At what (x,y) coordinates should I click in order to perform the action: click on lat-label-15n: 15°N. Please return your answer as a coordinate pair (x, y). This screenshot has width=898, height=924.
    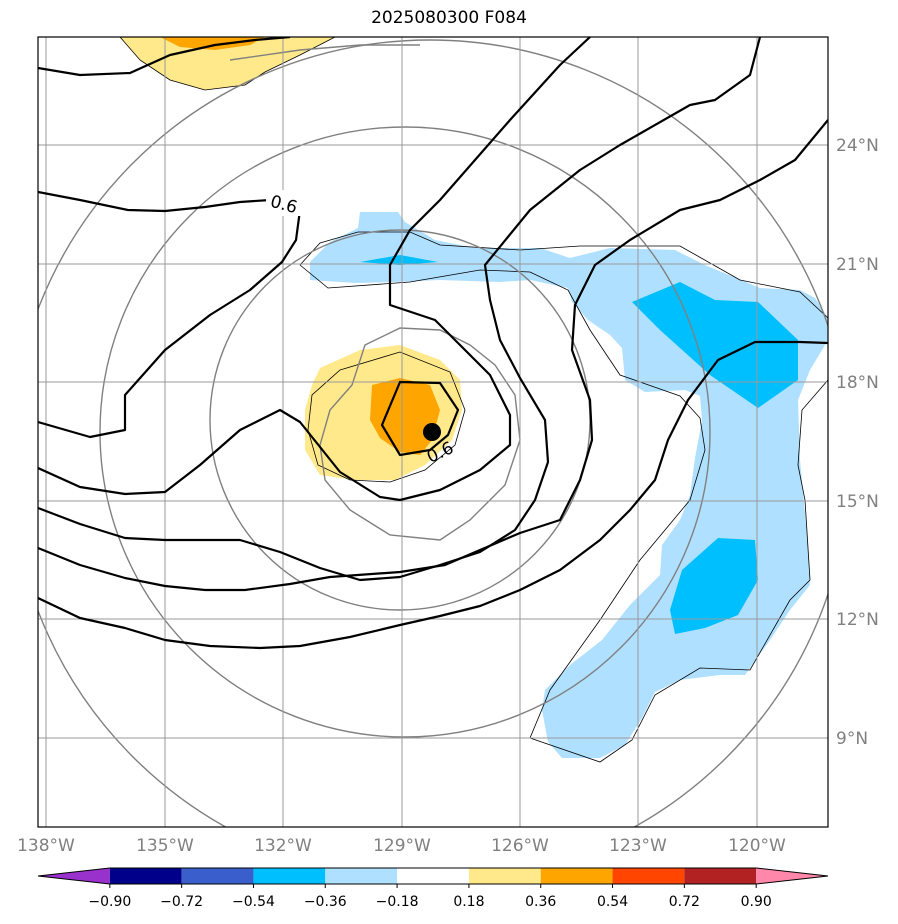
    Looking at the image, I should click on (857, 502).